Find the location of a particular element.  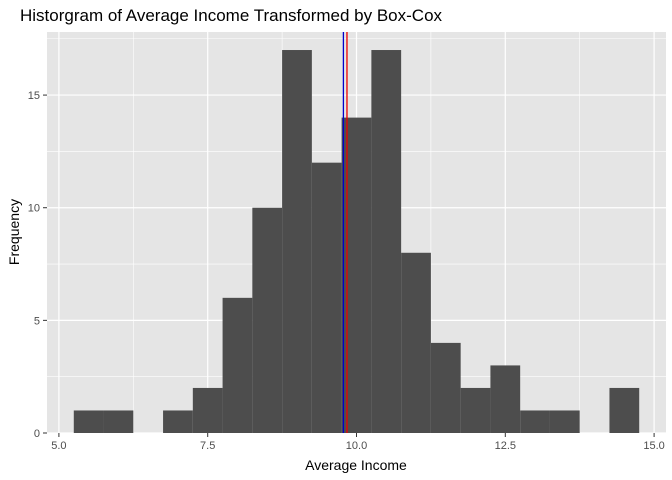

y-tick-label: 5 is located at coordinates (37, 321).